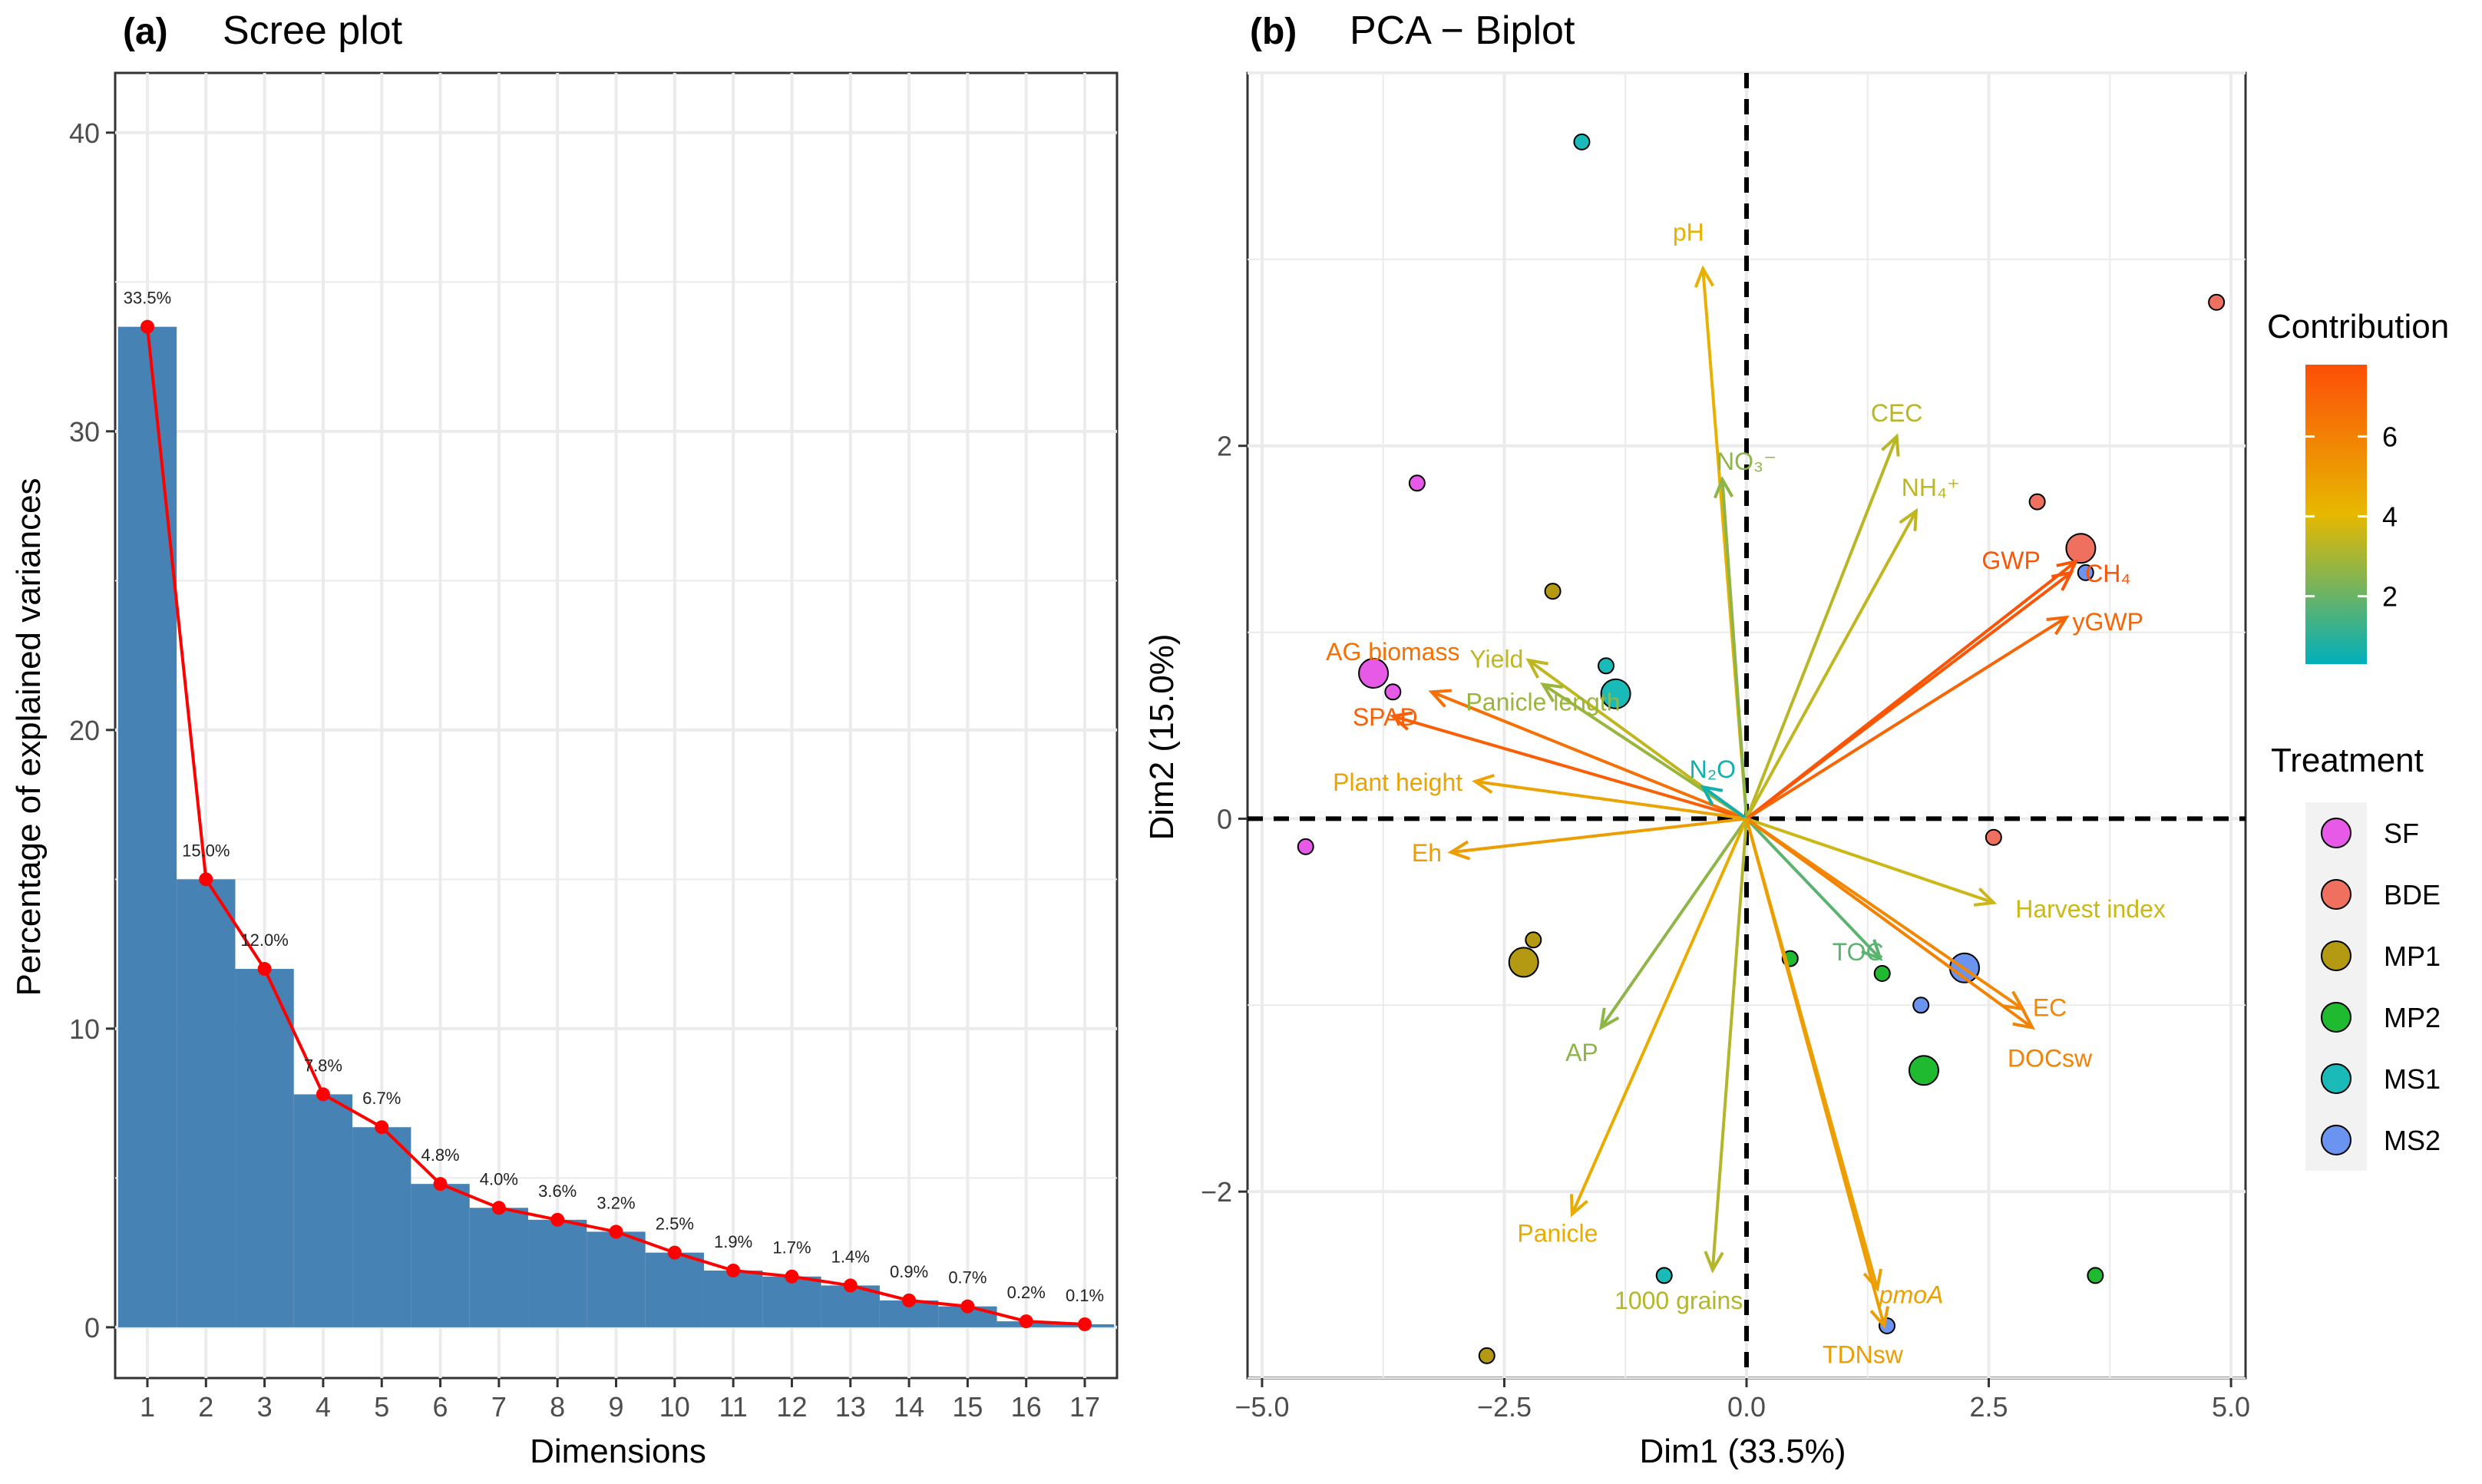 This screenshot has width=2482, height=1484. I want to click on treatment-key-mp1, so click(2336, 955).